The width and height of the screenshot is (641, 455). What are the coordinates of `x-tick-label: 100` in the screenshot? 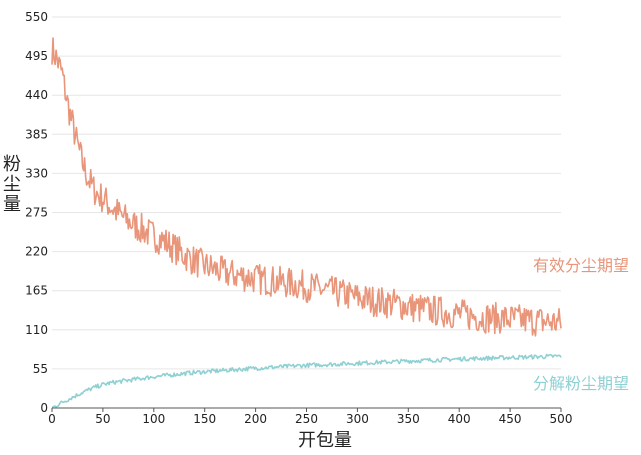 It's located at (153, 419).